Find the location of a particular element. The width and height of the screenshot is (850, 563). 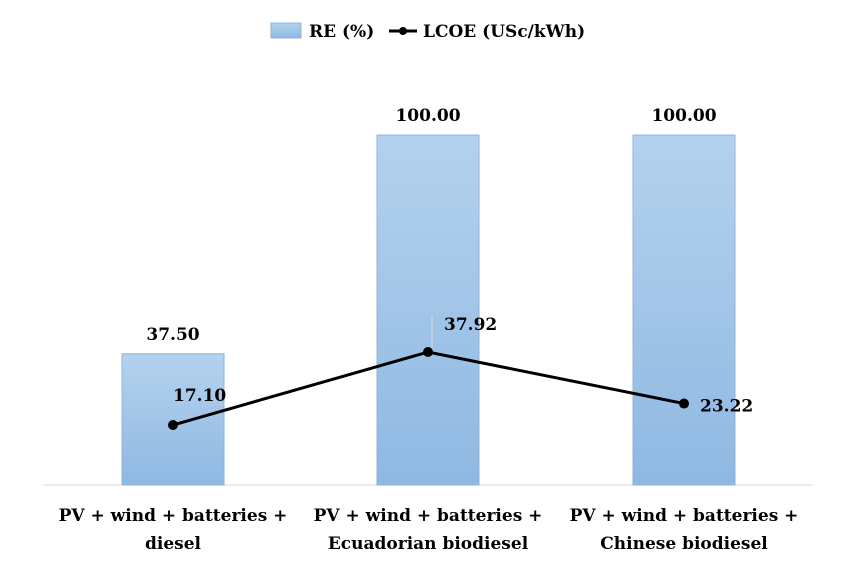

re-bar-value-label: 37.50 is located at coordinates (172, 335).